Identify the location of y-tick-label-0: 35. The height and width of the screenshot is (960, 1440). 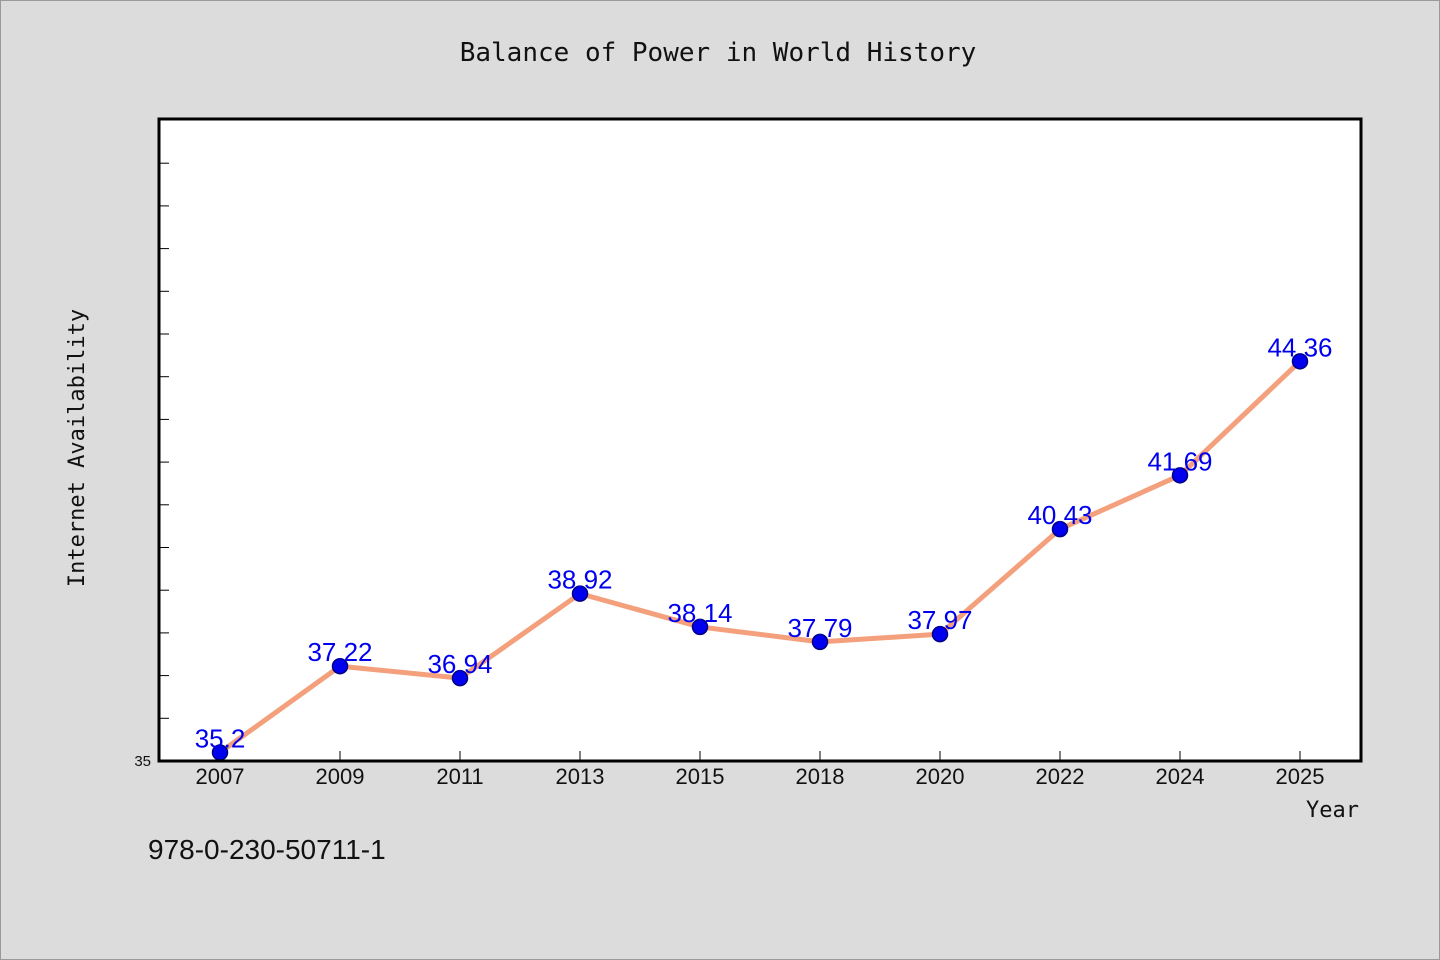
(142, 761).